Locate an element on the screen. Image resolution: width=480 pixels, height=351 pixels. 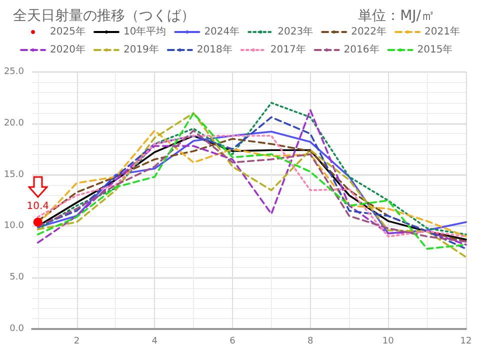
y-tick-label: 0.0 is located at coordinates (17, 329).